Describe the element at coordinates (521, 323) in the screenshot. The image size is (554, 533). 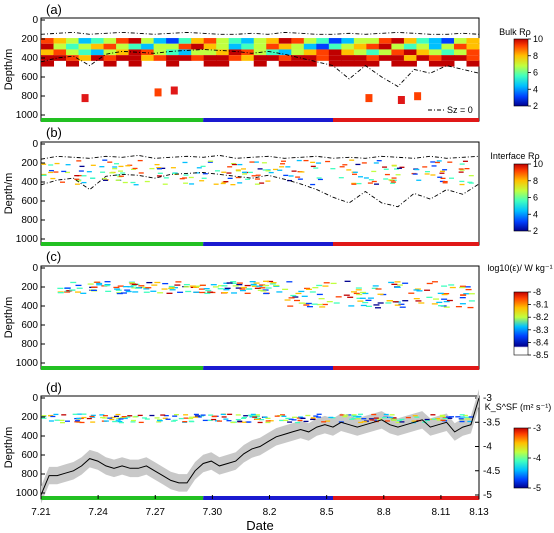
I see `colorbar-c-bar` at that location.